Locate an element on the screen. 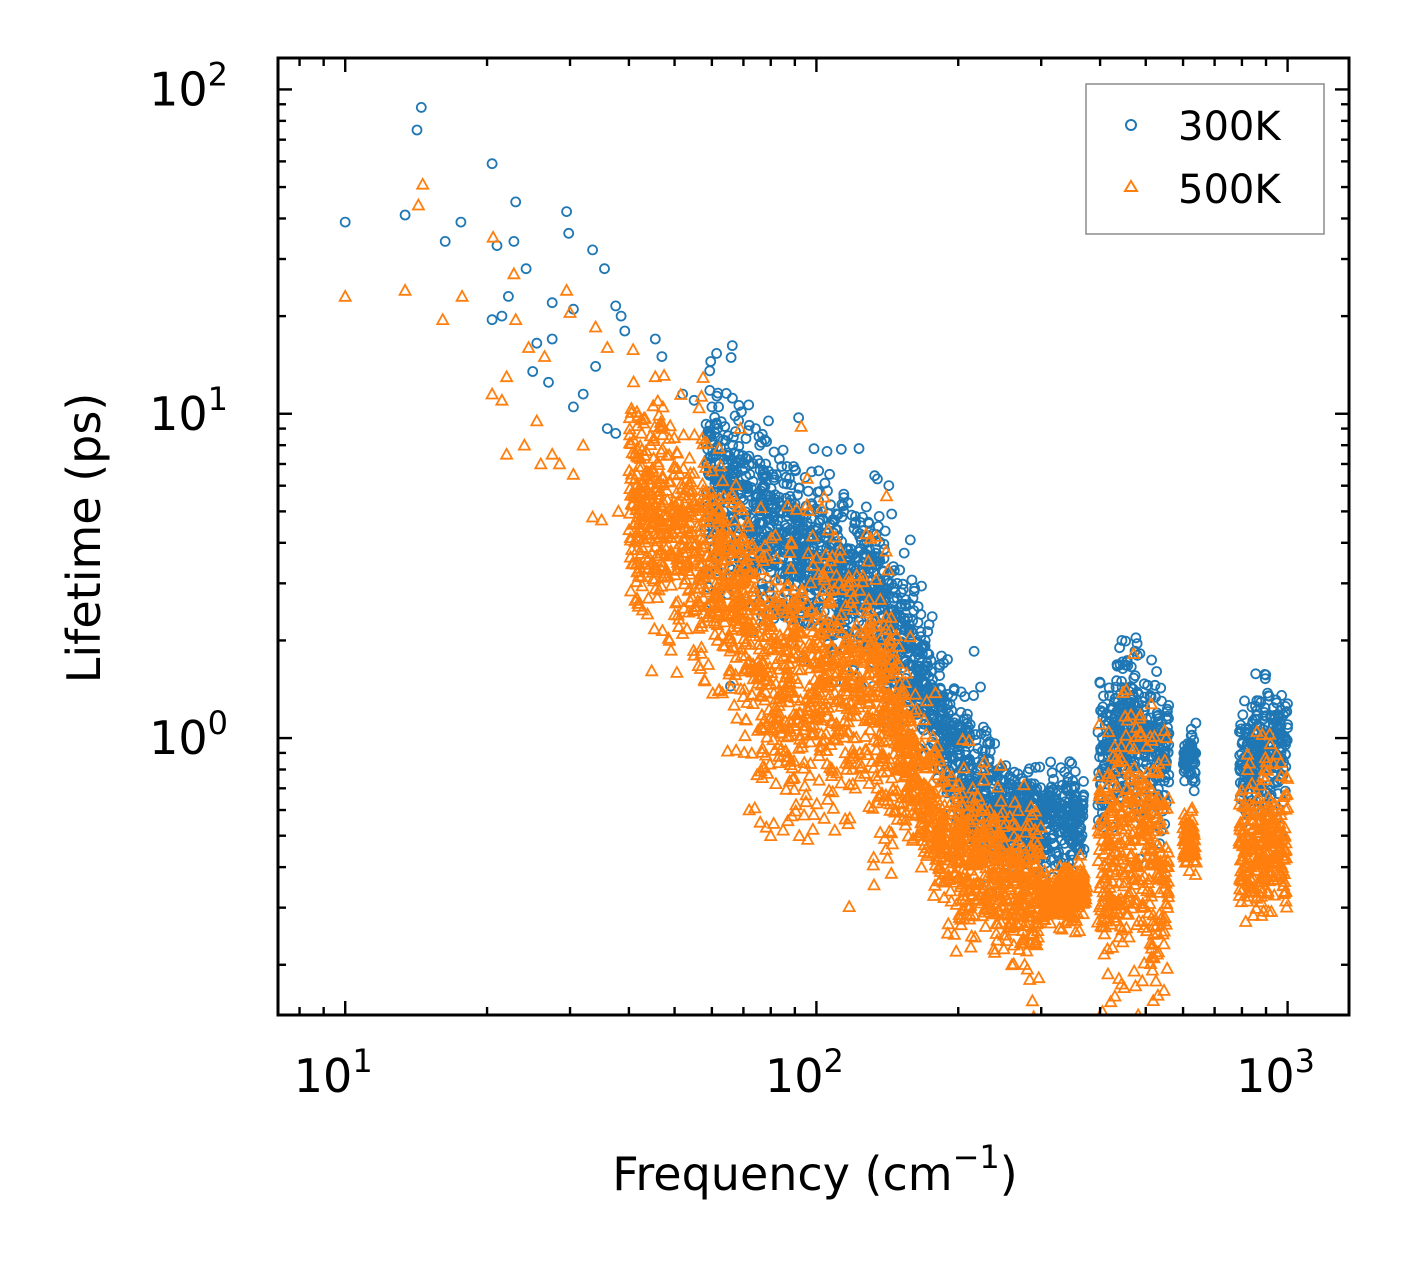  data-point-300k-2013 is located at coordinates (1069, 840).